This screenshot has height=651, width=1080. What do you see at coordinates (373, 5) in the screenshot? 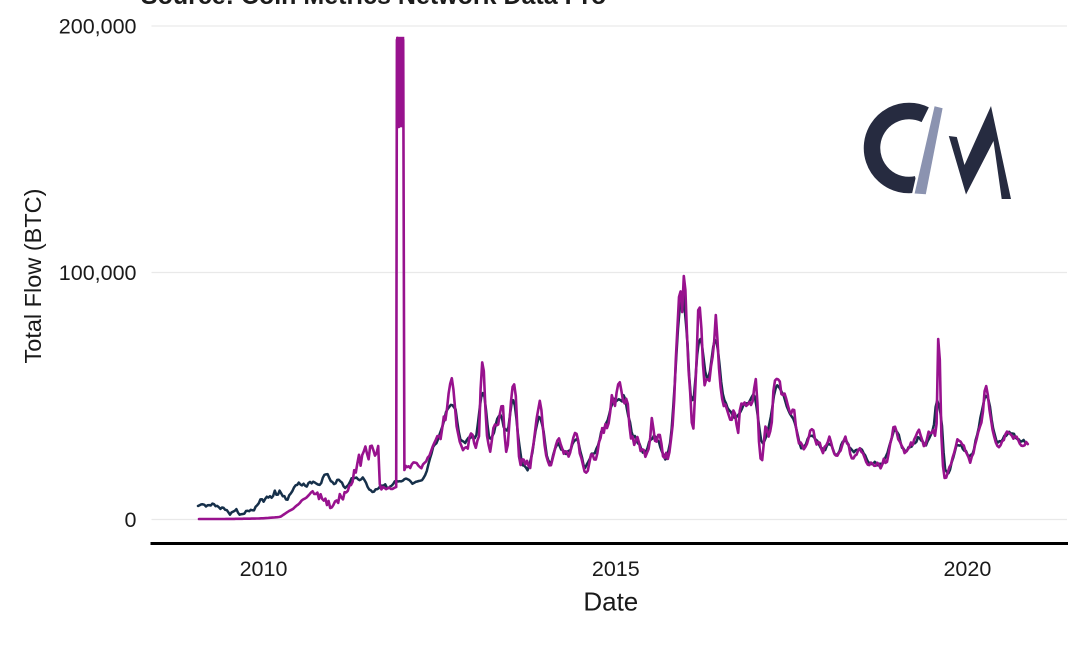
I see `svg-text:Source: Coin Metrics Network D: Source: Coin Metrics Network Data Pro` at bounding box center [373, 5].